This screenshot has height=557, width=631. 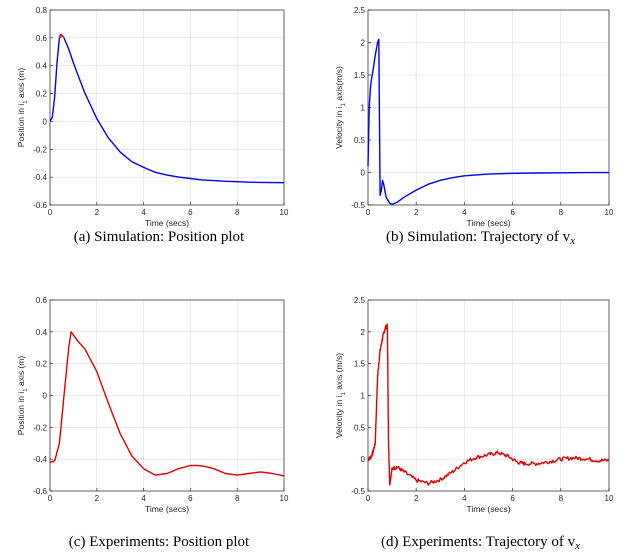 What do you see at coordinates (159, 542) in the screenshot?
I see `figure-caption: (c) Experiments: Position plot` at bounding box center [159, 542].